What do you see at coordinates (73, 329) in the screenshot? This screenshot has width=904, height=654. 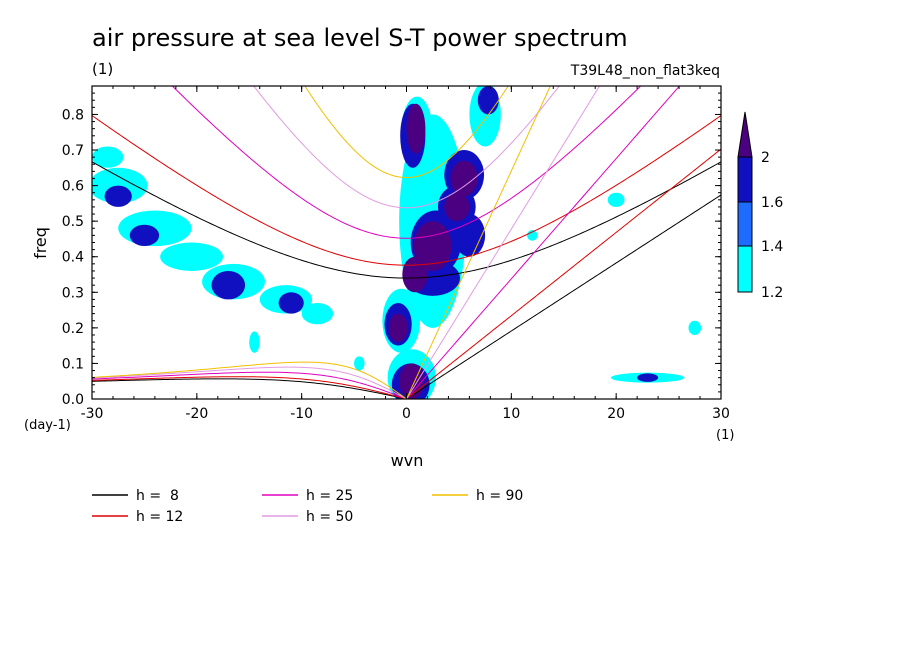 I see `y-tick-label: 0.2` at bounding box center [73, 329].